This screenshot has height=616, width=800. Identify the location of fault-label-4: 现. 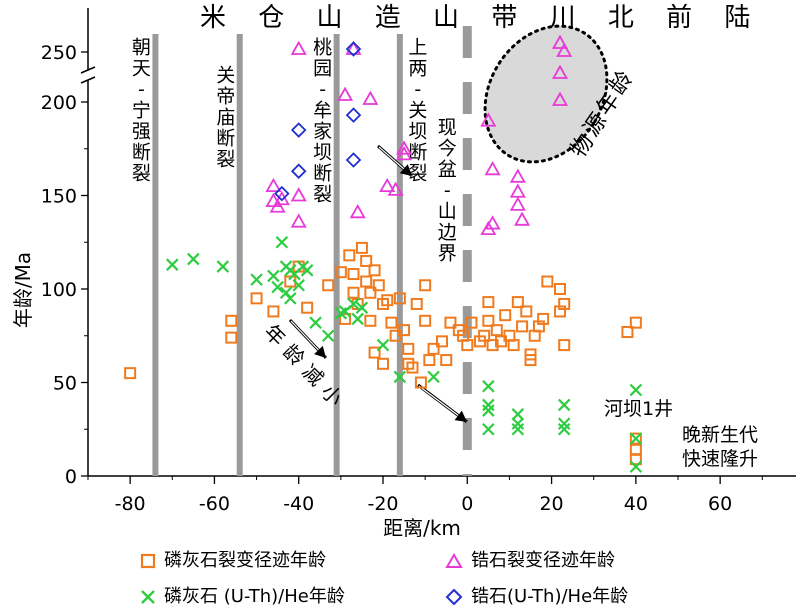
(447, 128).